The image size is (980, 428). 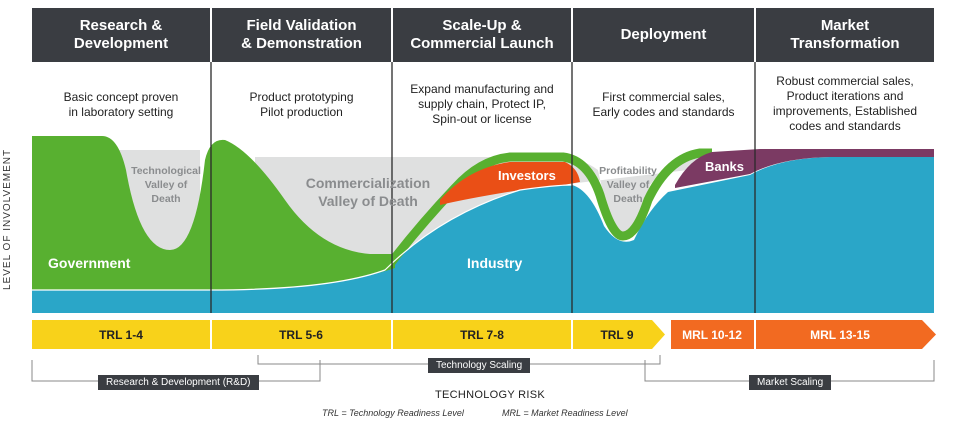 What do you see at coordinates (166, 185) in the screenshot?
I see `tech-valley-label-line2: Valley of` at bounding box center [166, 185].